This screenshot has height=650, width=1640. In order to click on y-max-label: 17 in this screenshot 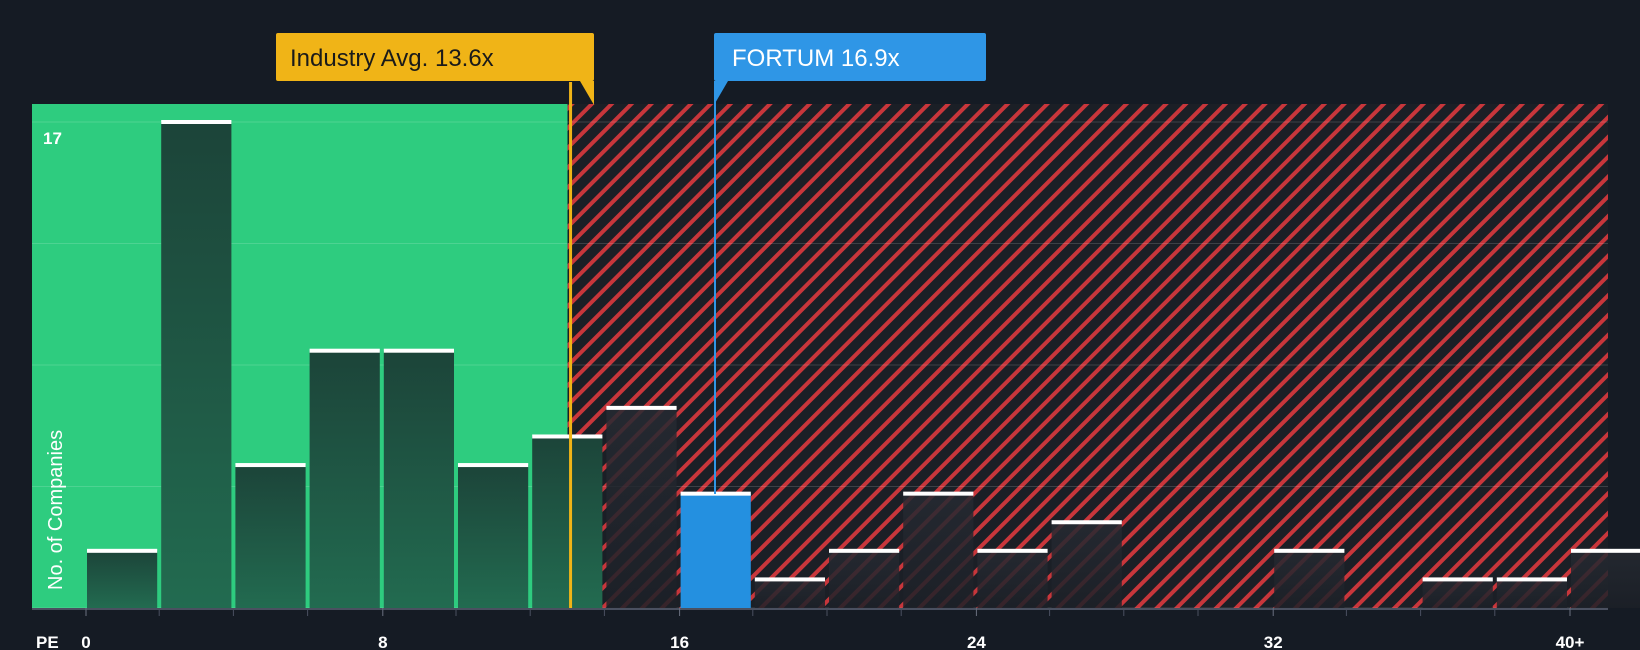, I will do `click(52, 138)`.